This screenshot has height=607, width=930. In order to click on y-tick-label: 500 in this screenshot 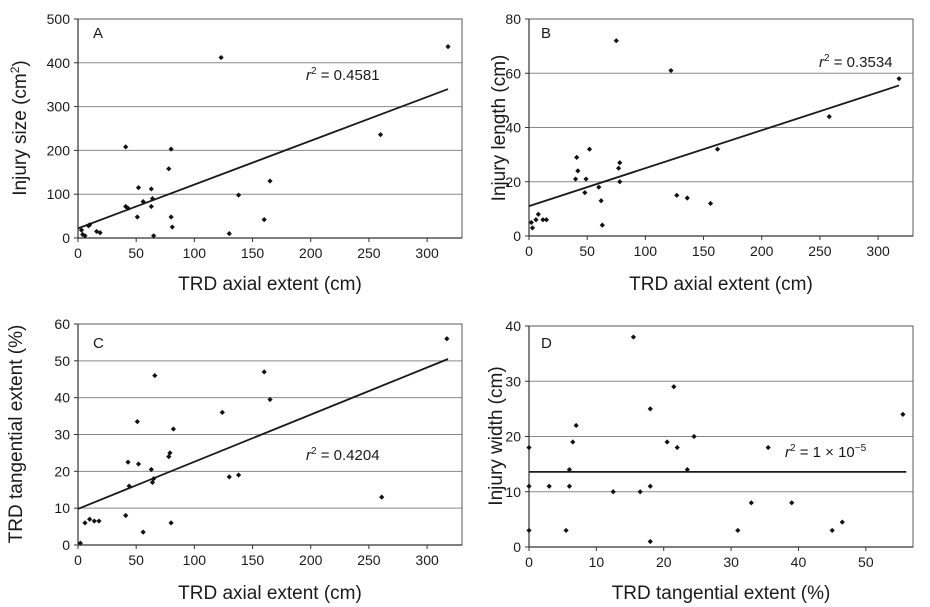, I will do `click(59, 19)`.